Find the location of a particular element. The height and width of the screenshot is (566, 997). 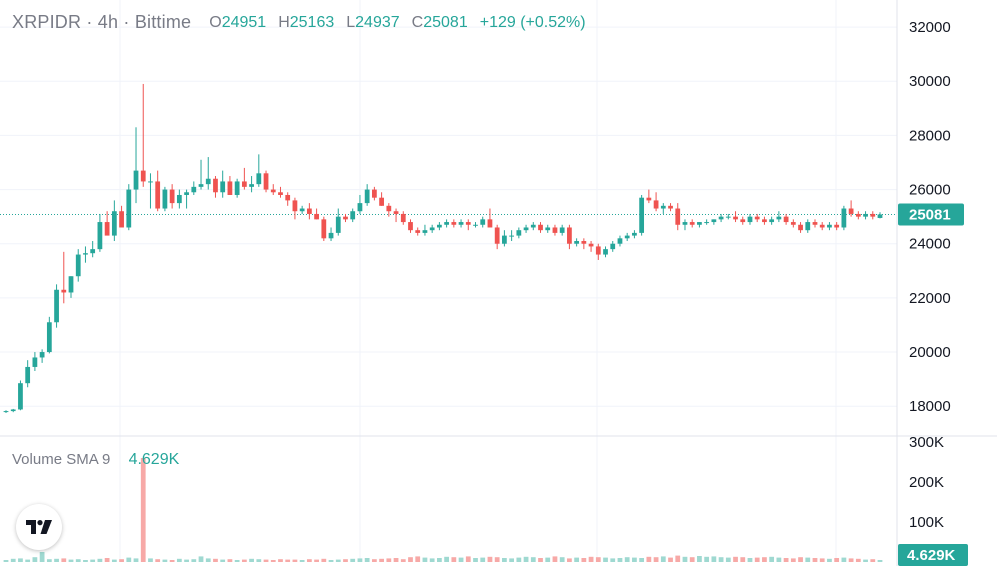

symbol-title: XRPIDR · 4h · Bittime is located at coordinates (102, 22).